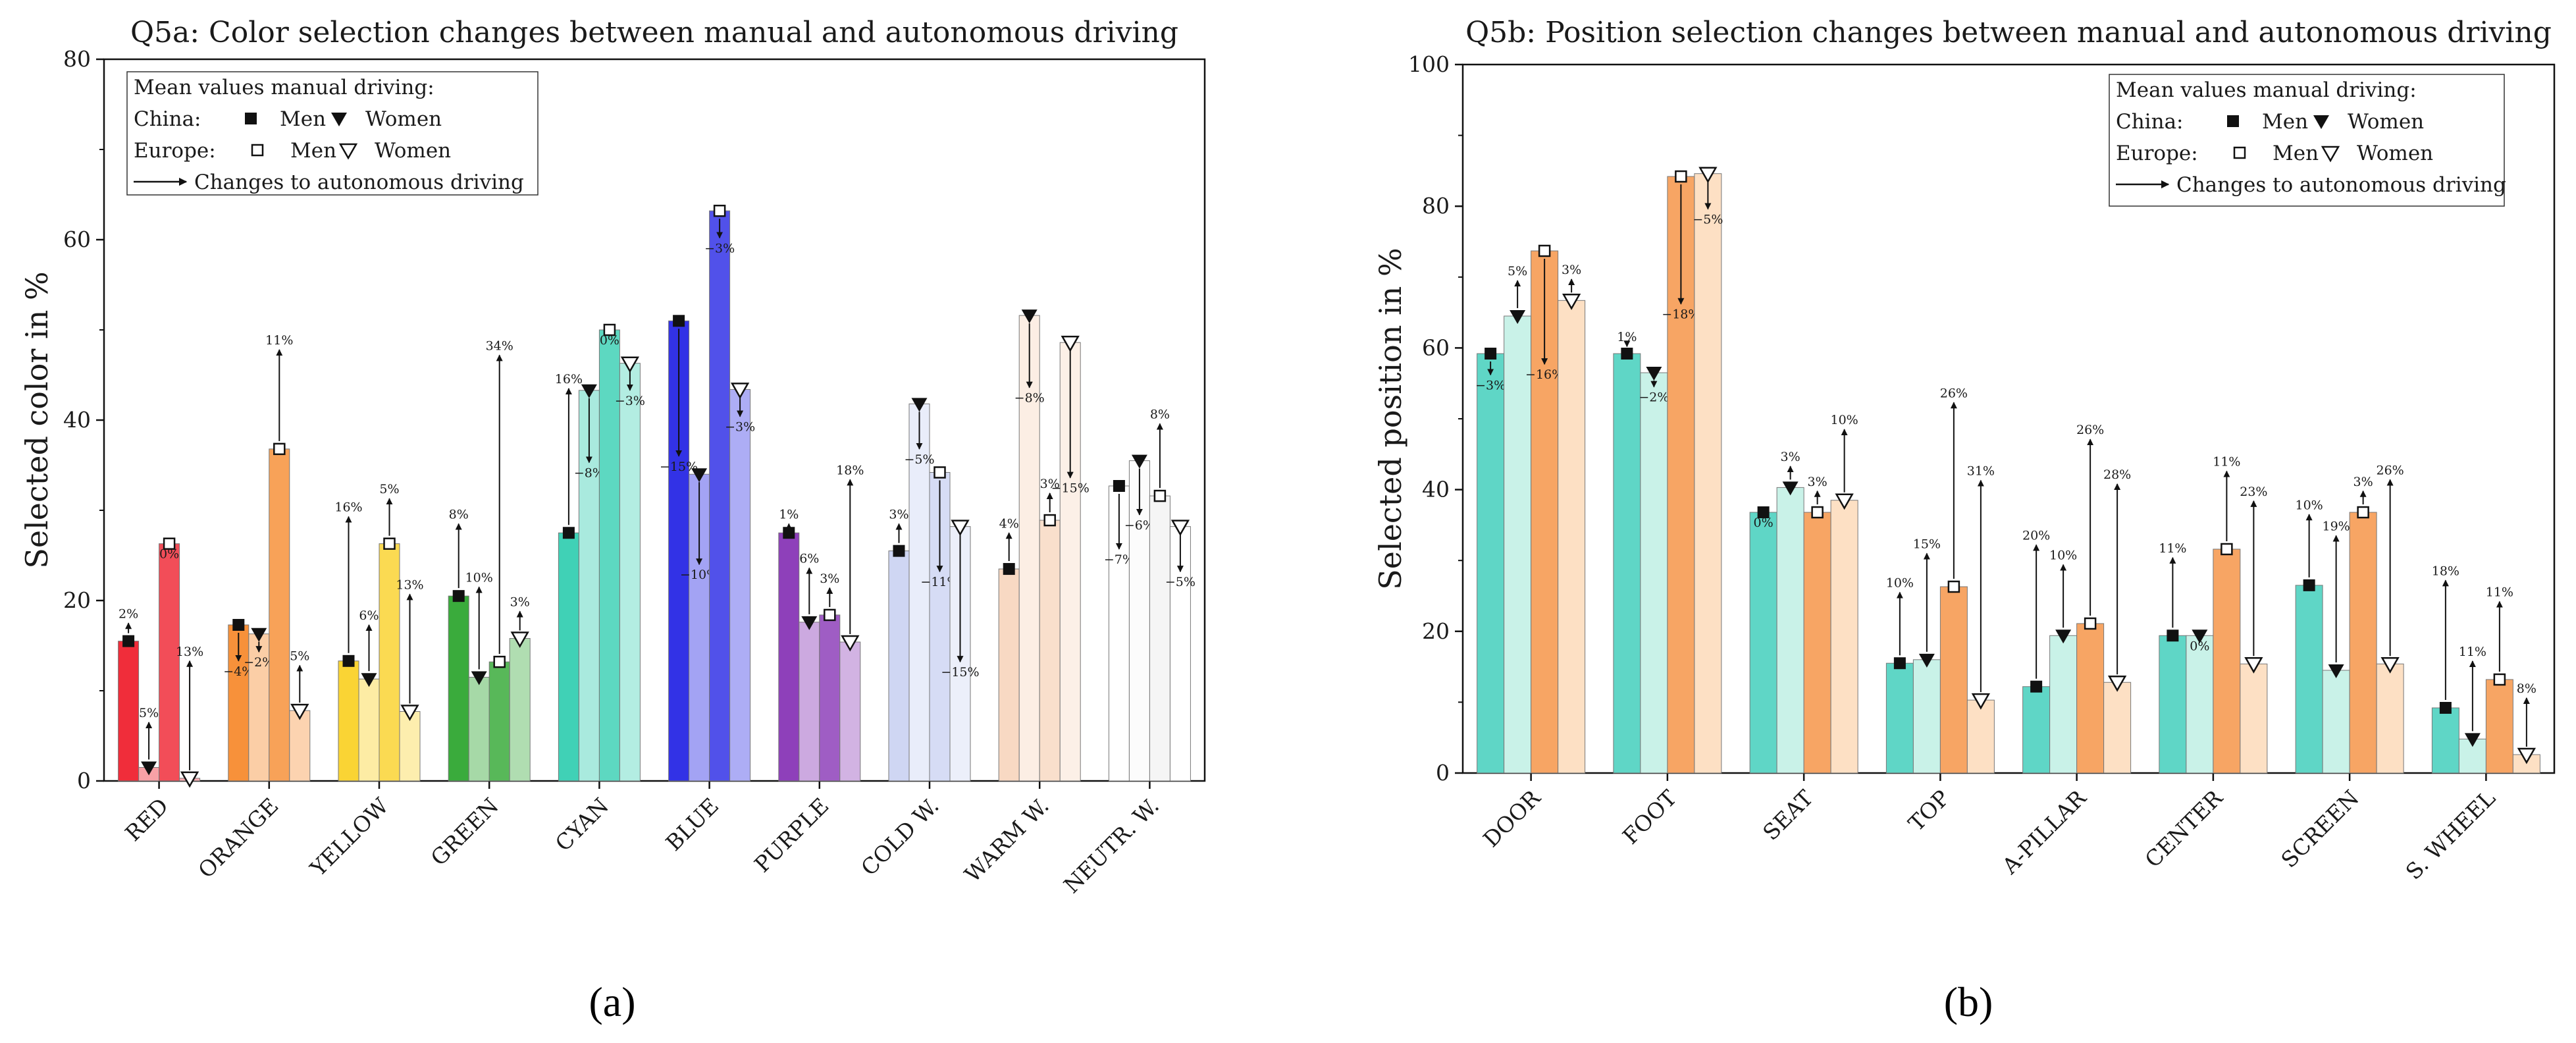 This screenshot has height=1043, width=2576. Describe the element at coordinates (939, 582) in the screenshot. I see `change-label-europe-men: −11%` at that location.